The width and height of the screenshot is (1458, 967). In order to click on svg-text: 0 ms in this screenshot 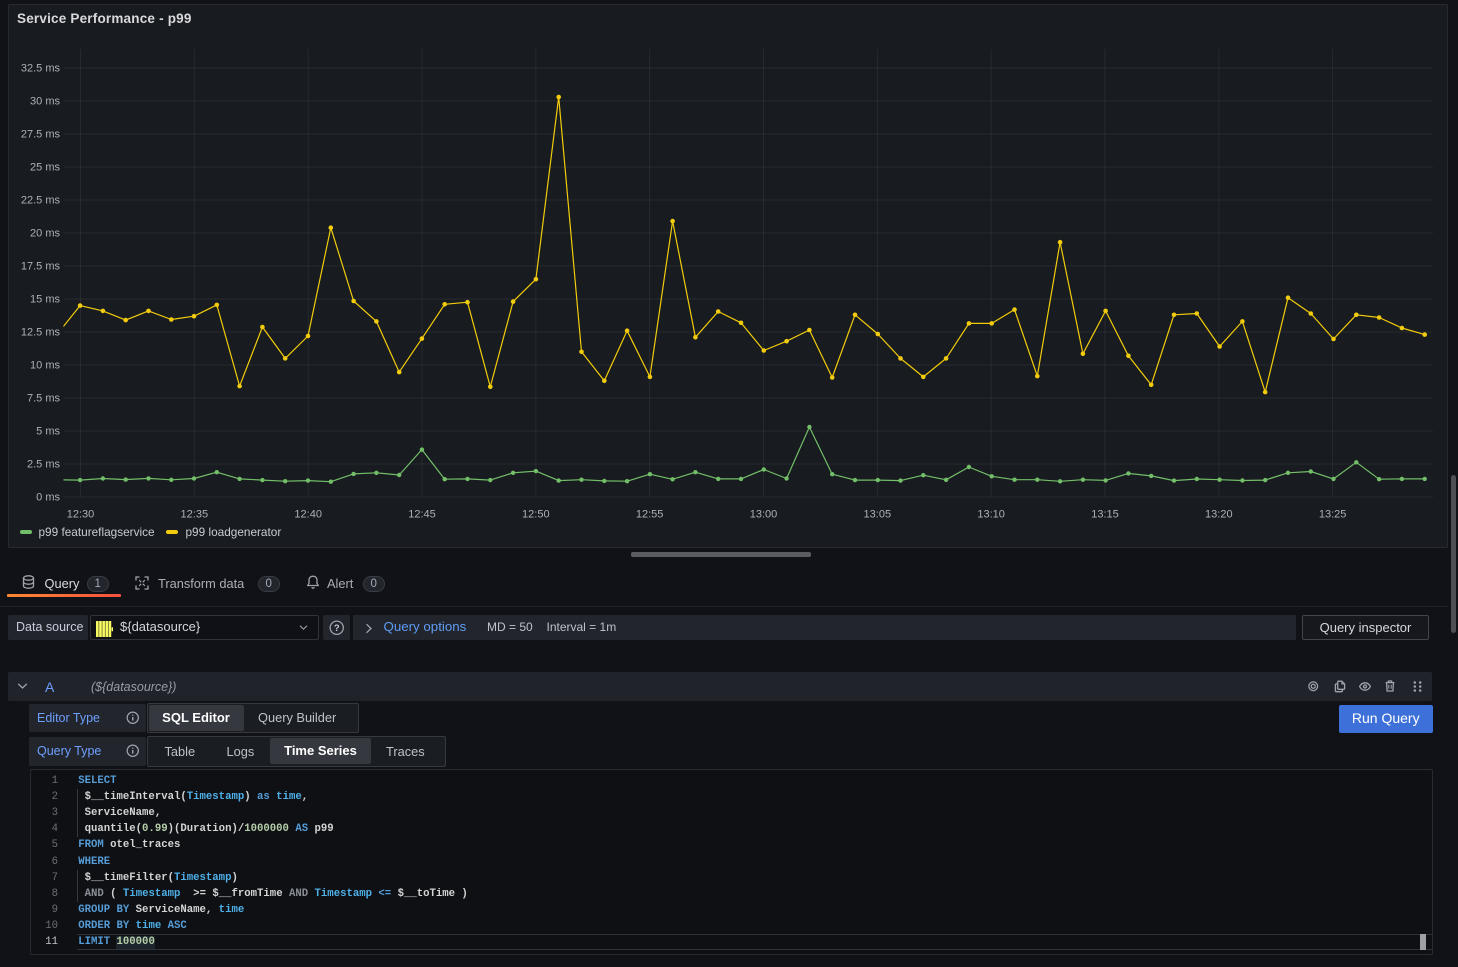, I will do `click(48, 498)`.